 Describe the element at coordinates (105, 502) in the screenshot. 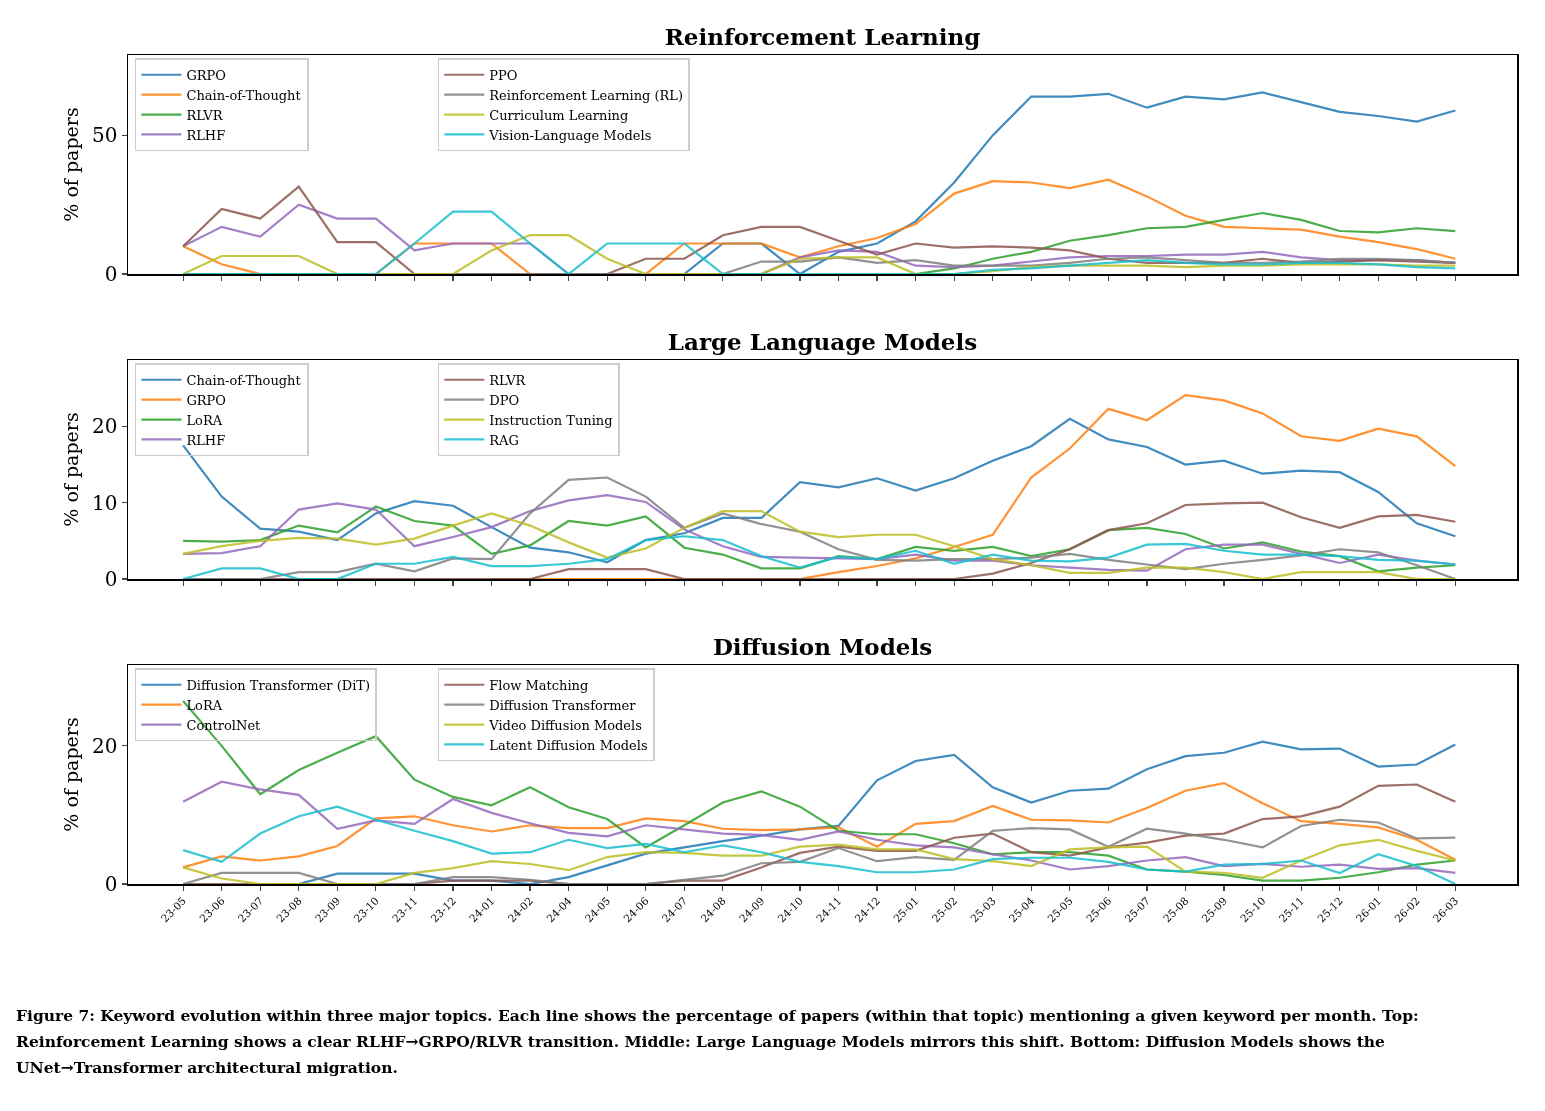

I see `y-tick-label: 10` at that location.